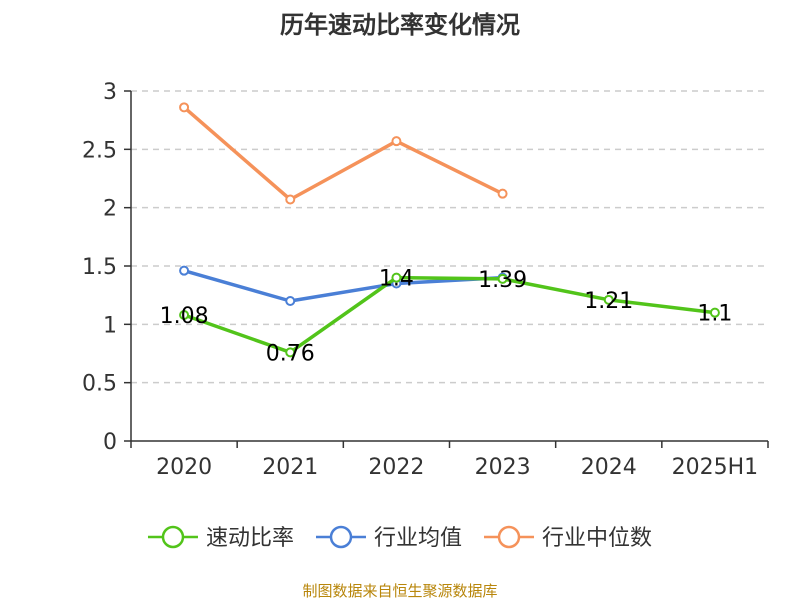  Describe the element at coordinates (99, 150) in the screenshot. I see `y-tick-label: 2.5` at that location.